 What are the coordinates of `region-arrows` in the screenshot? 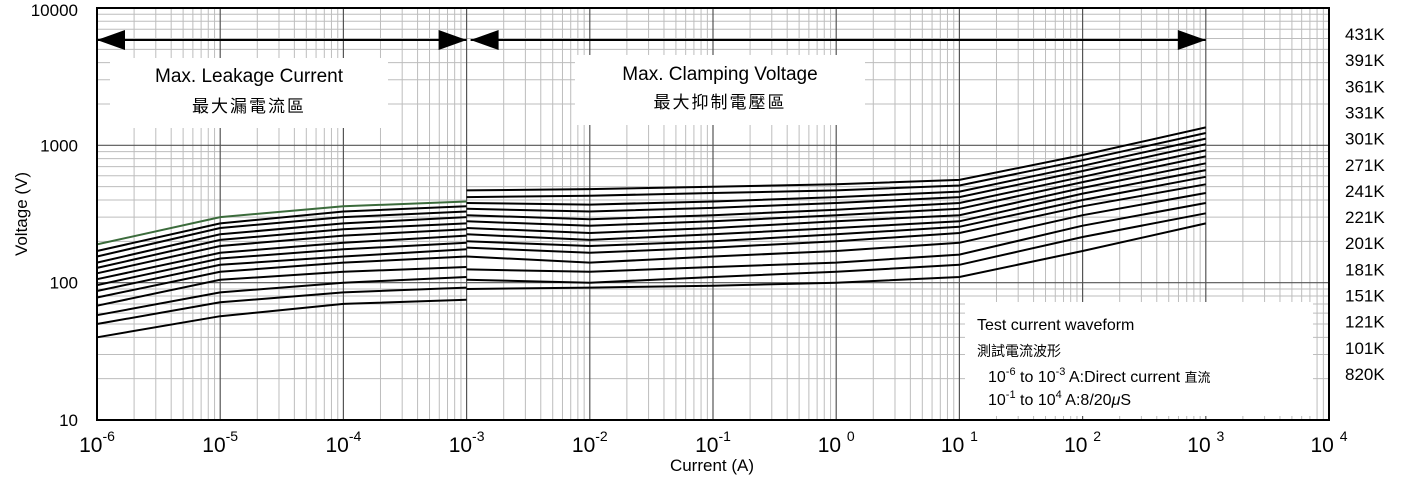 It's located at (651, 40).